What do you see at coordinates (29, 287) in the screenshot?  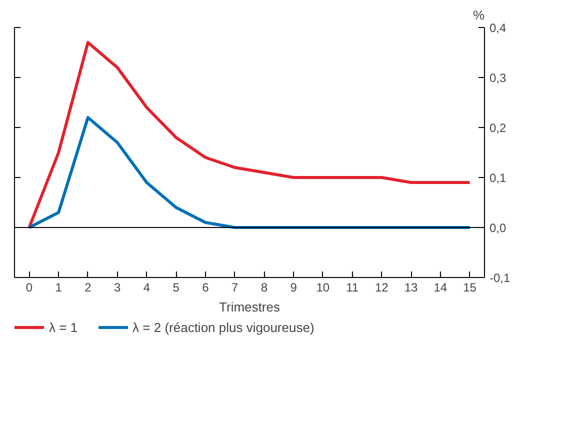 I see `x-tick-label: 0` at bounding box center [29, 287].